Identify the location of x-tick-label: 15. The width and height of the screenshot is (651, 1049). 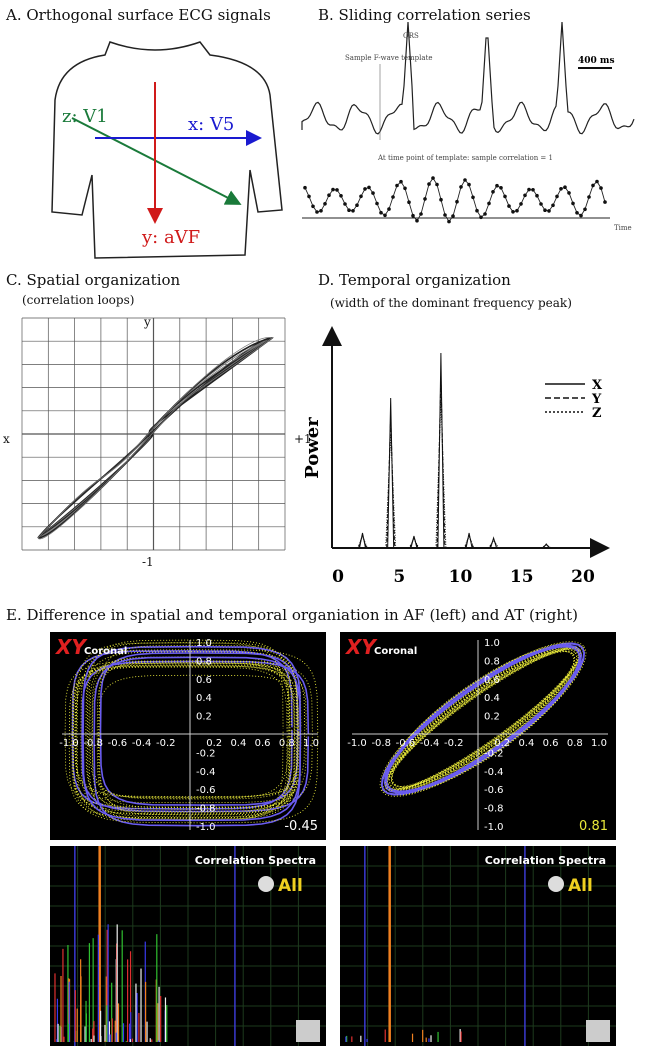
(522, 577).